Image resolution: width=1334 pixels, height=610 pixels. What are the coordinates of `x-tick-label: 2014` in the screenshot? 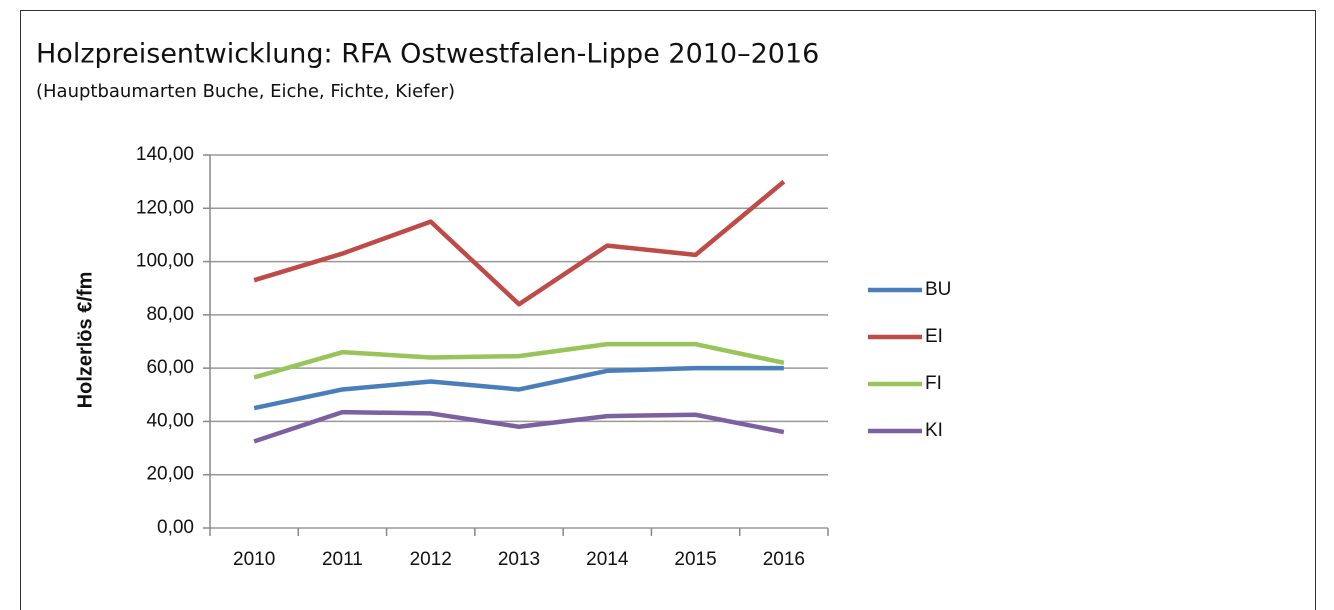 It's located at (607, 559).